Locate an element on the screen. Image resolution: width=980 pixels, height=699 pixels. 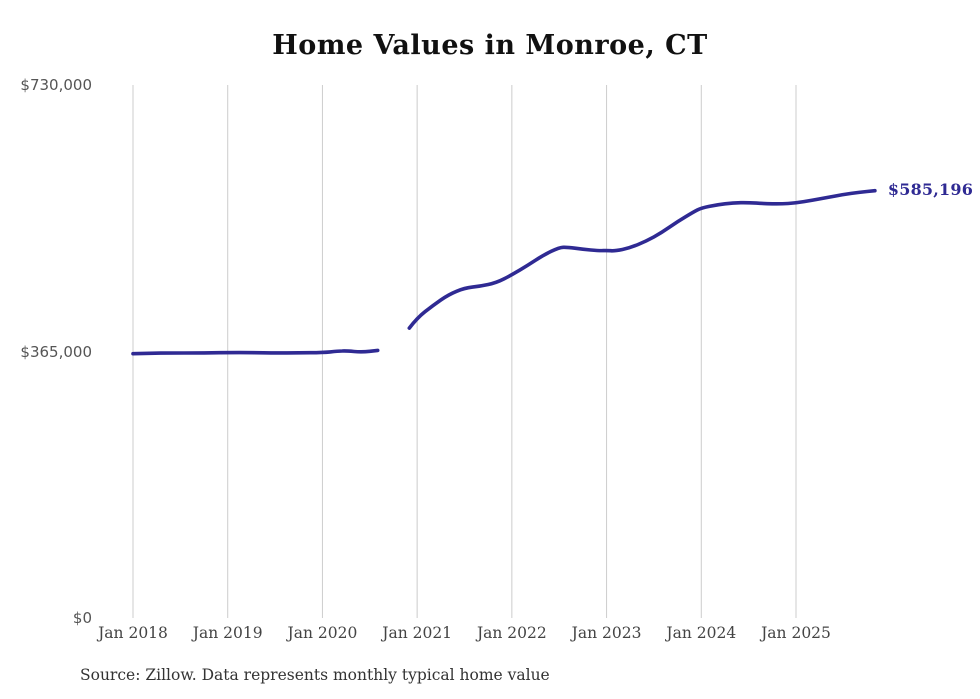
x-axis-tick-label: Jan 2021 is located at coordinates (417, 633).